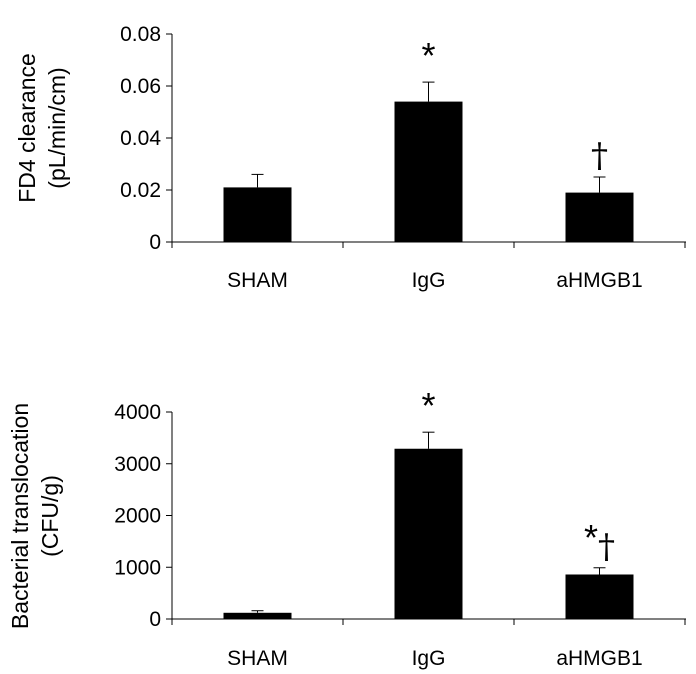 This screenshot has width=696, height=674. I want to click on y-tick-label: 2000, so click(137, 516).